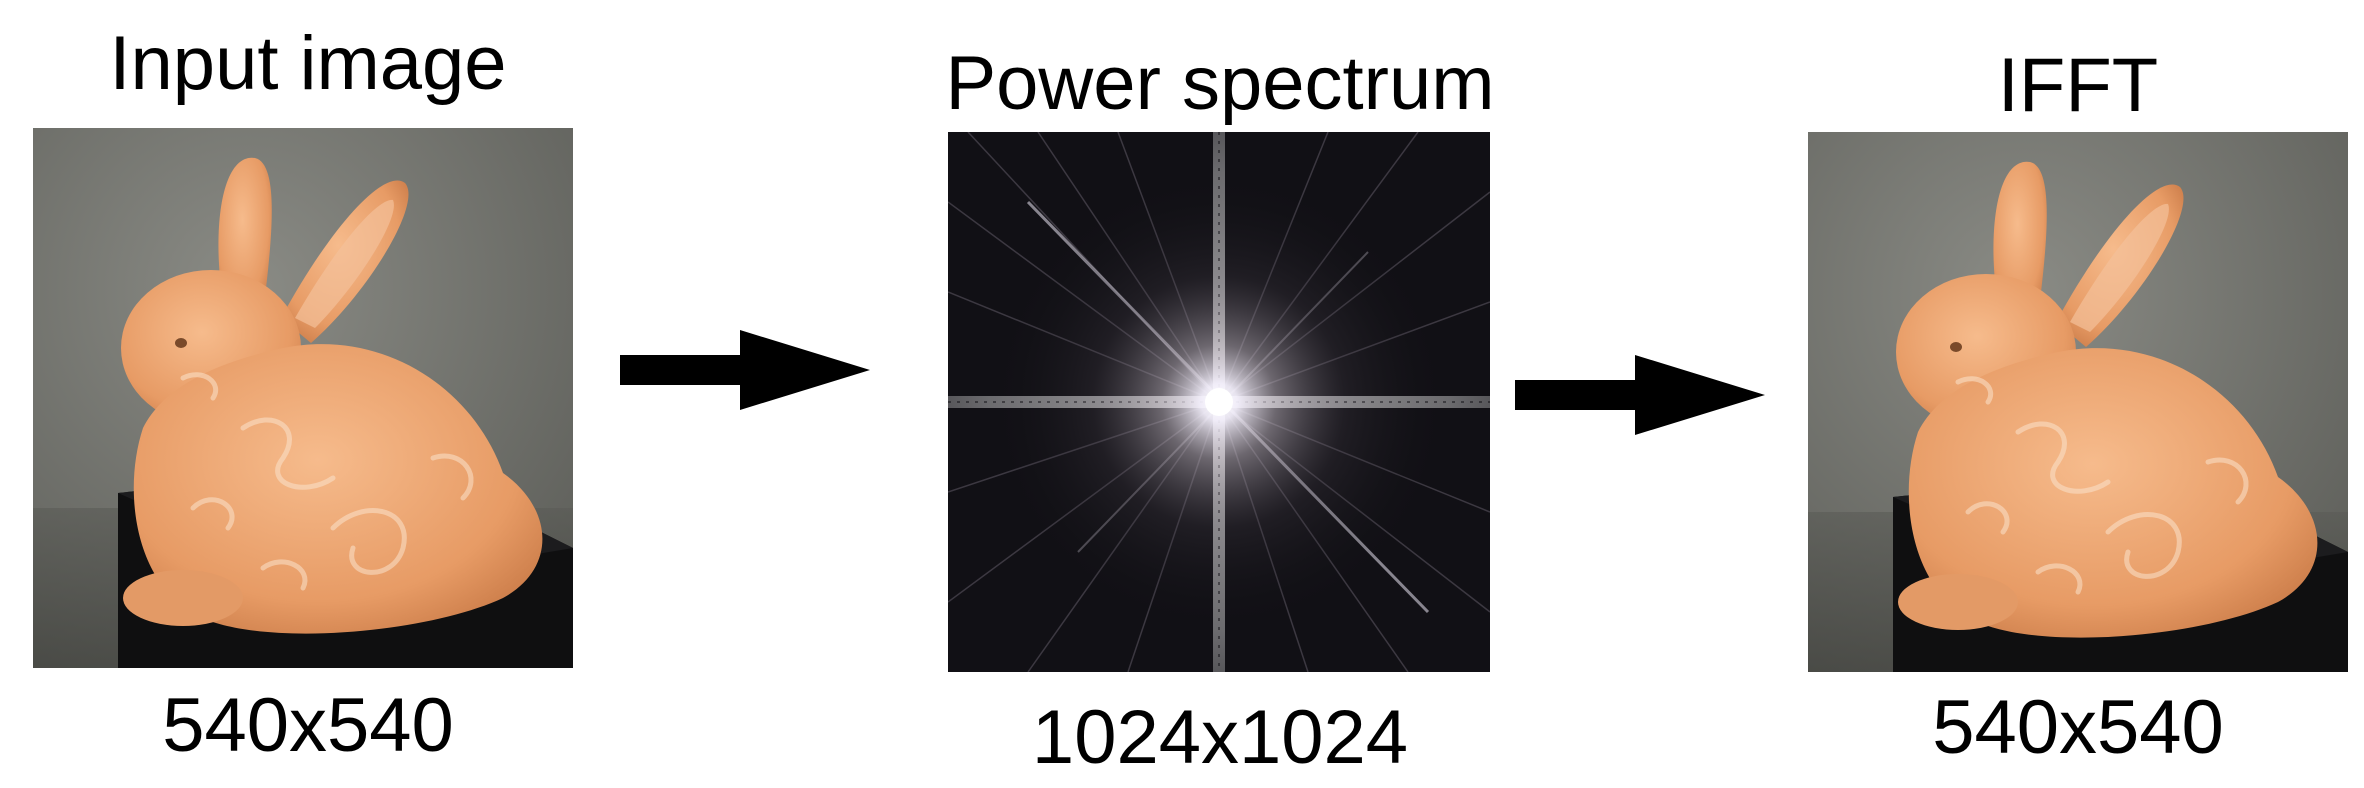  I want to click on input-image-size: 540x540, so click(308, 725).